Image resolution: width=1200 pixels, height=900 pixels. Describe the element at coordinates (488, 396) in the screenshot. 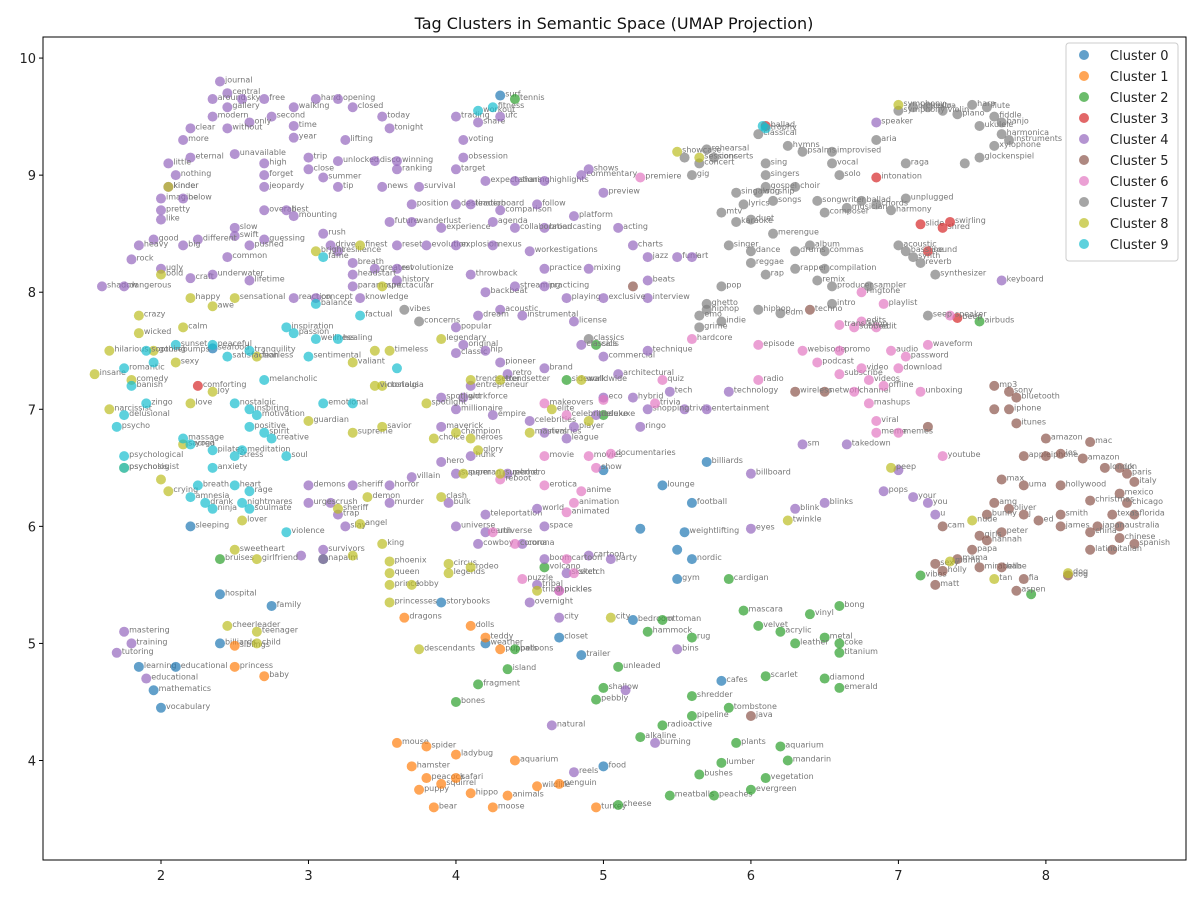

I see `point-label: workforce` at that location.